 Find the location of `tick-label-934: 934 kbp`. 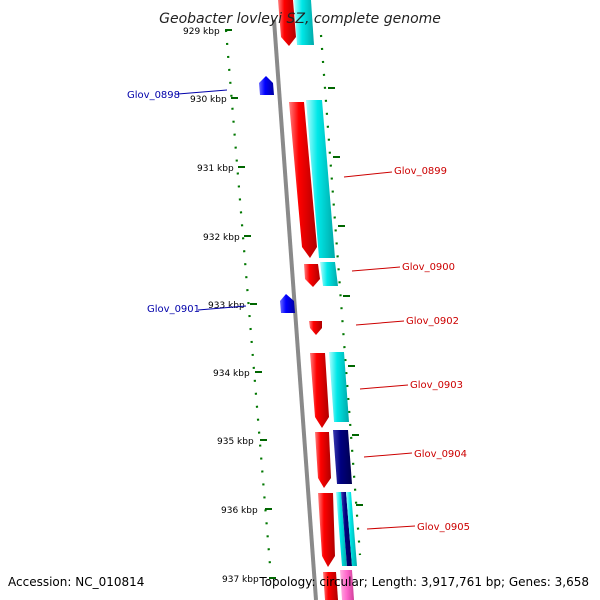

tick-label-934: 934 kbp is located at coordinates (231, 374).